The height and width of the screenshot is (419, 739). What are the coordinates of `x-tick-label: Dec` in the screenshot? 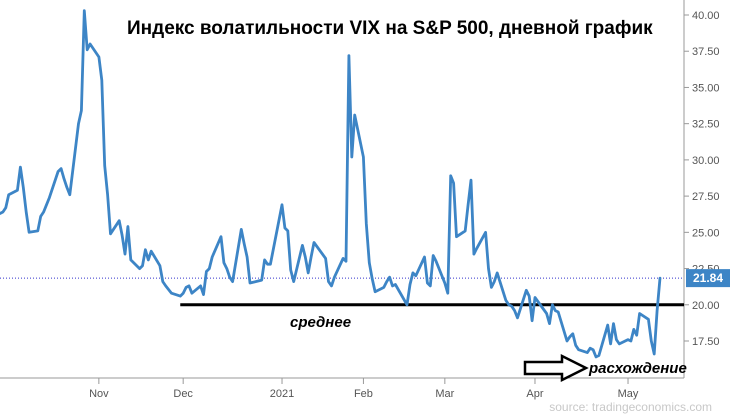 It's located at (183, 394).